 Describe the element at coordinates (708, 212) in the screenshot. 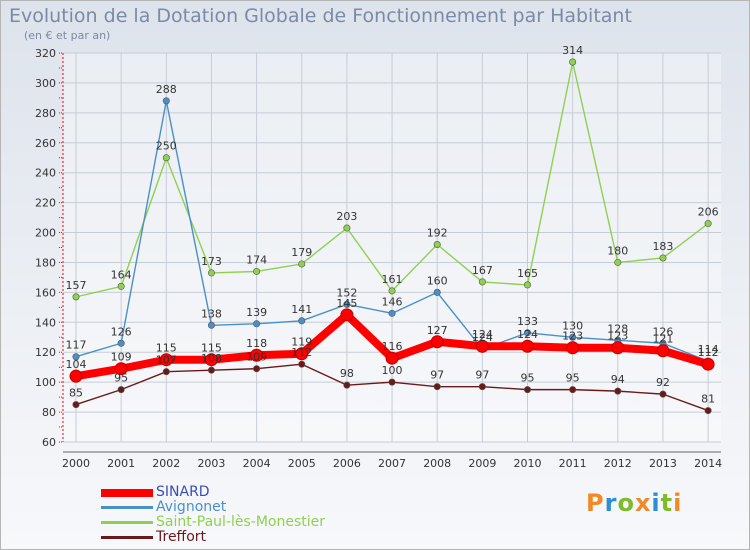

I see `data-label-saint-paul-l-s-monestier: 206` at that location.